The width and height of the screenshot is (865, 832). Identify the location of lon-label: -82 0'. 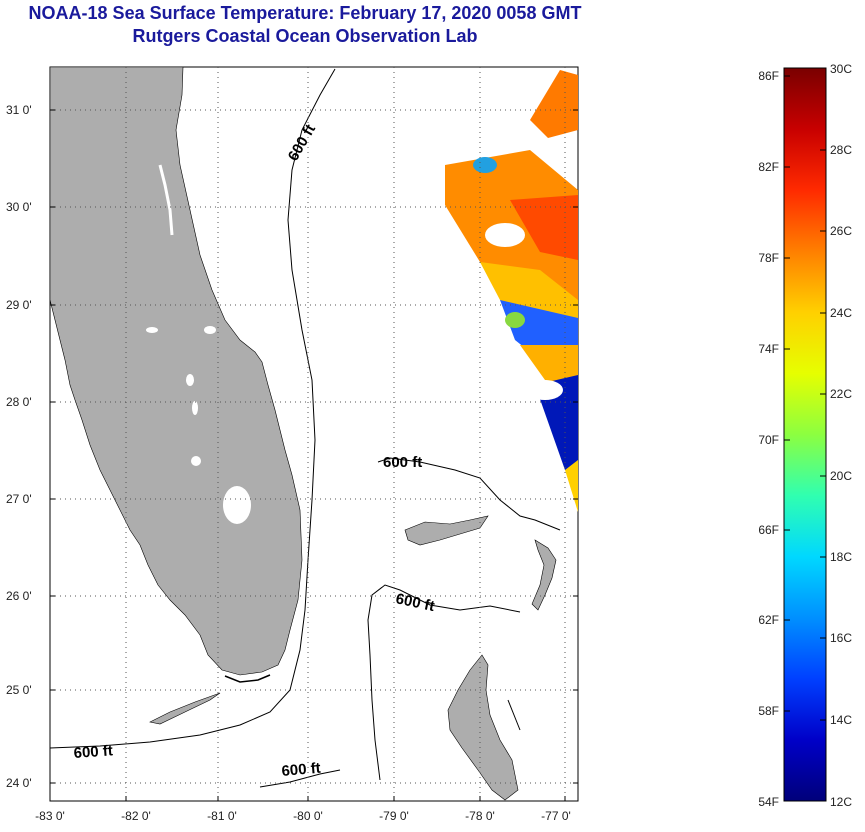
(136, 816).